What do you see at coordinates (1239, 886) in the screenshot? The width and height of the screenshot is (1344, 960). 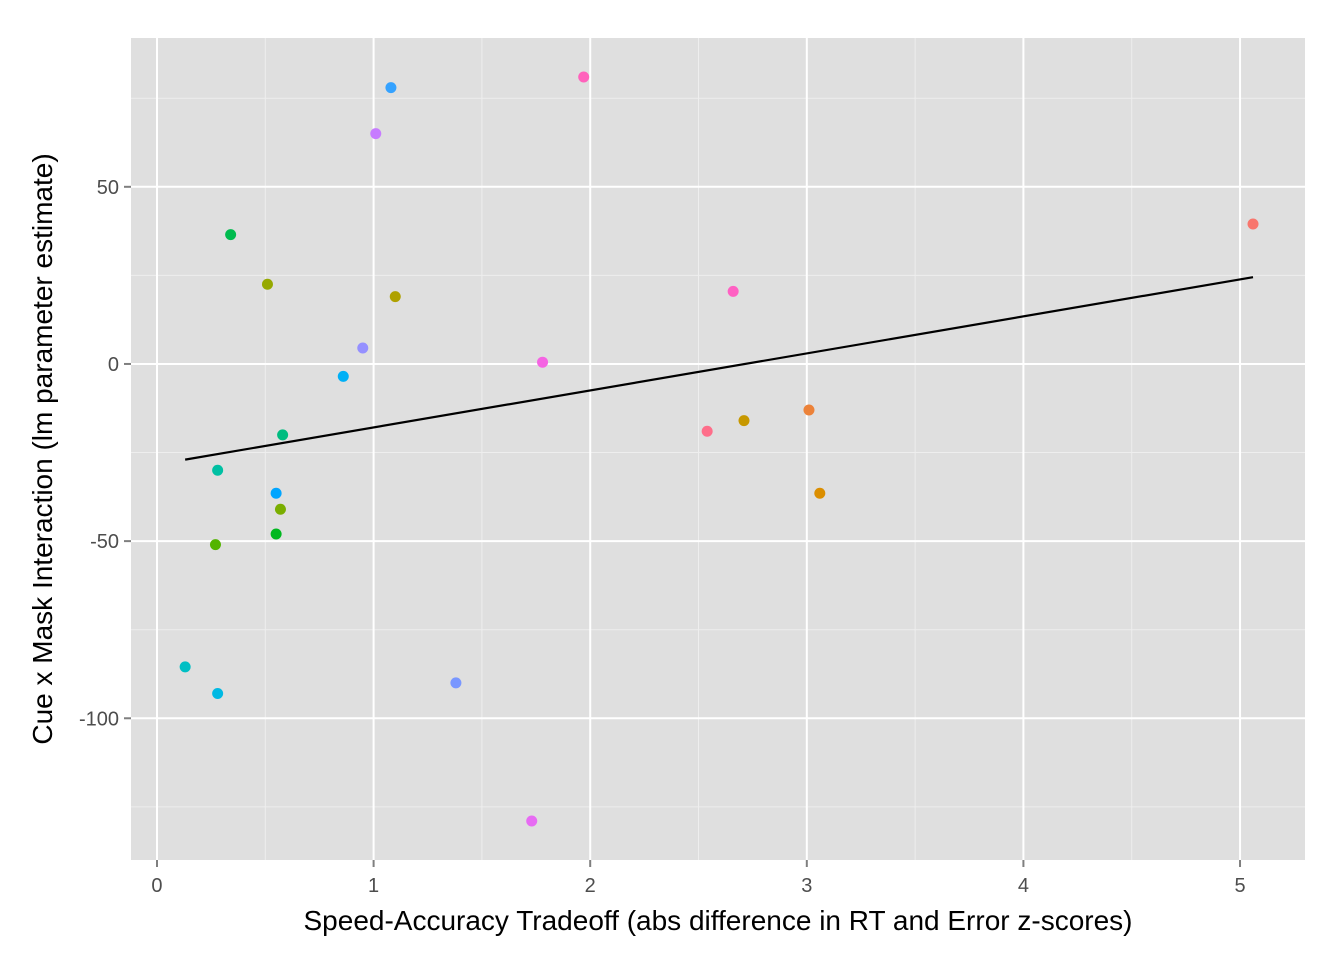 I see `x-tick-label: 5` at bounding box center [1239, 886].